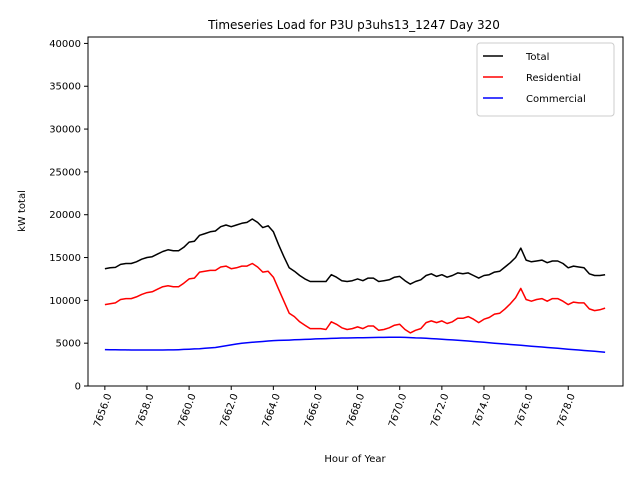 Image resolution: width=640 pixels, height=480 pixels. Describe the element at coordinates (187, 410) in the screenshot. I see `x-tick-label: 7660.0` at that location.